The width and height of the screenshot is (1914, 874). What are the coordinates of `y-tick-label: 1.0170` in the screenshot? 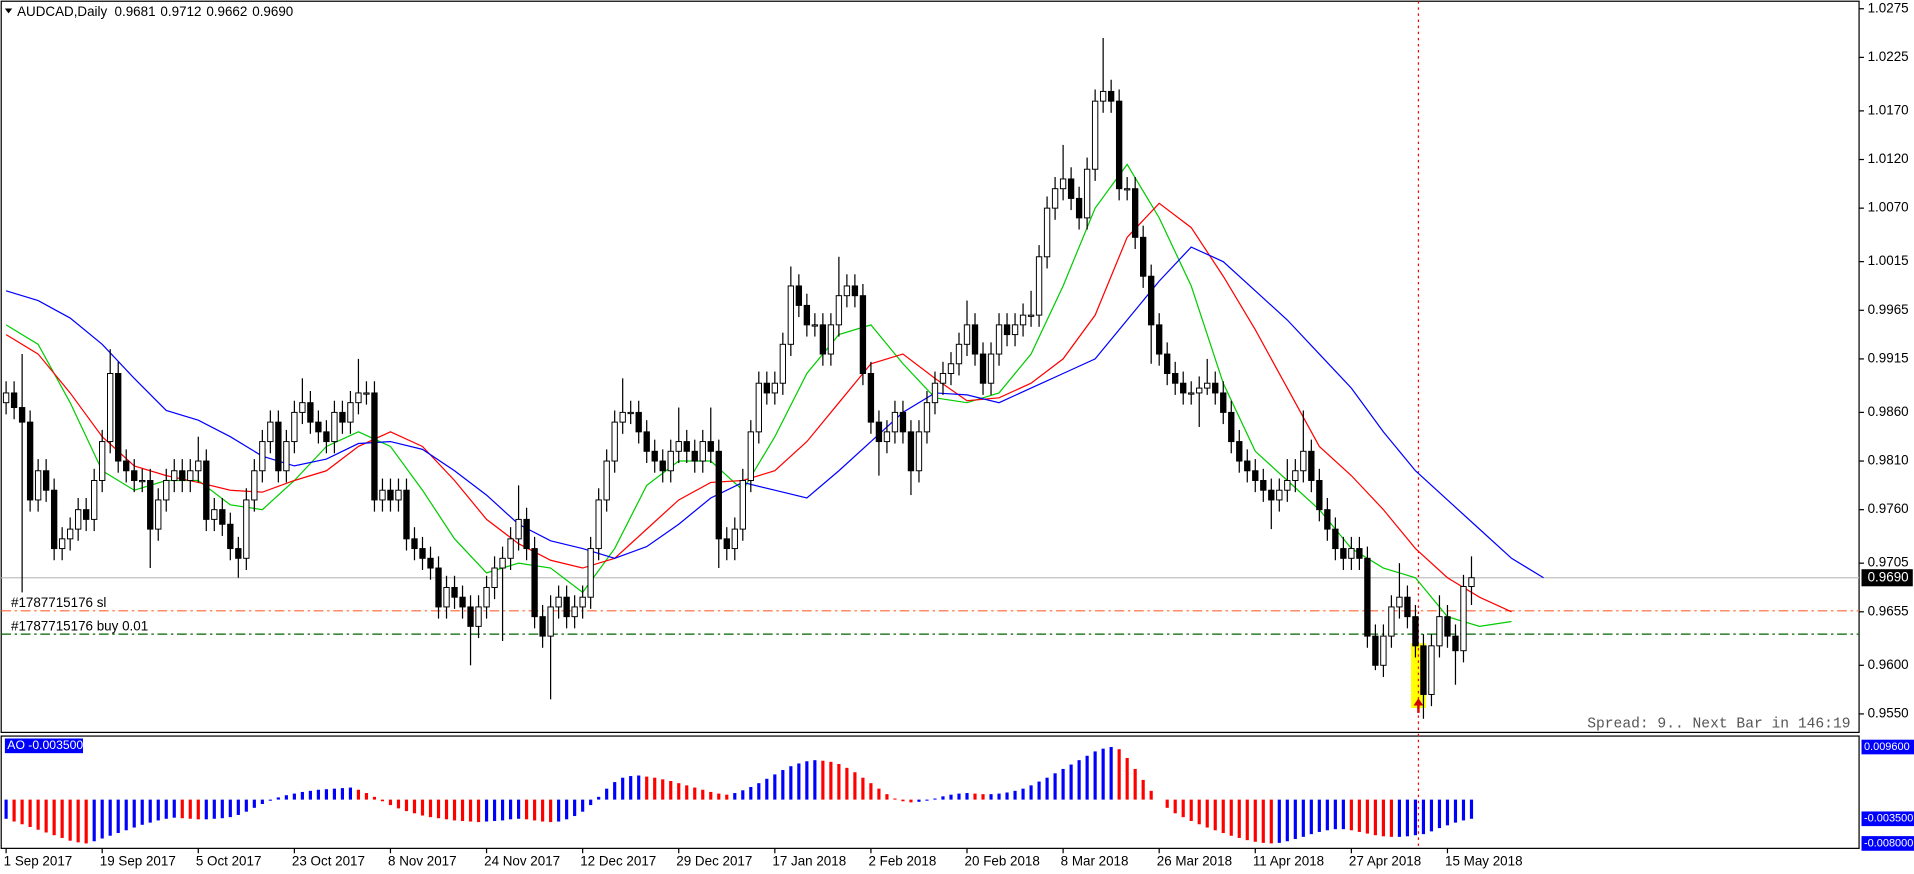 It's located at (1888, 109).